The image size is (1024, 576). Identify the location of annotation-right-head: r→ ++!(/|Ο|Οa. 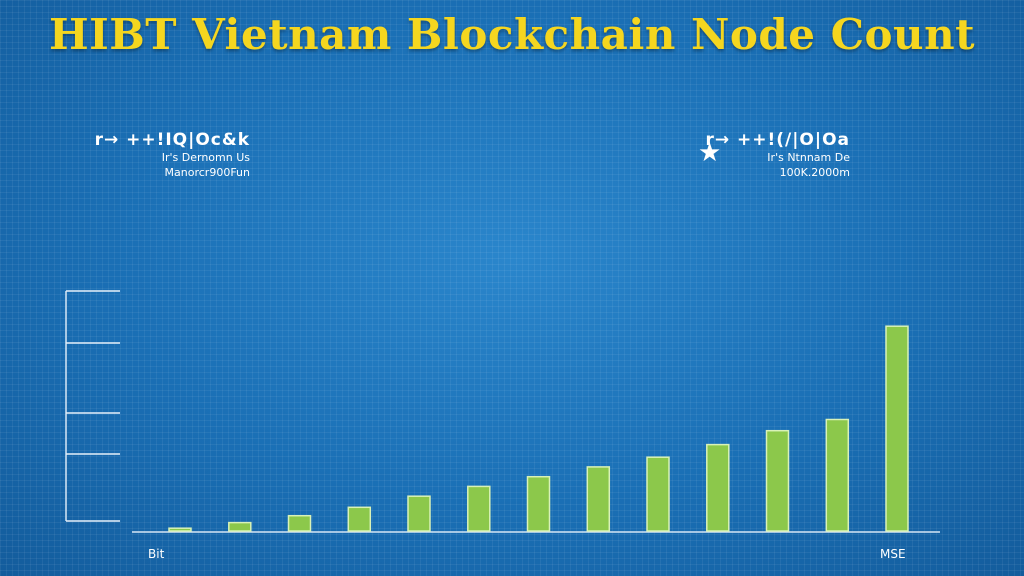
(777, 140).